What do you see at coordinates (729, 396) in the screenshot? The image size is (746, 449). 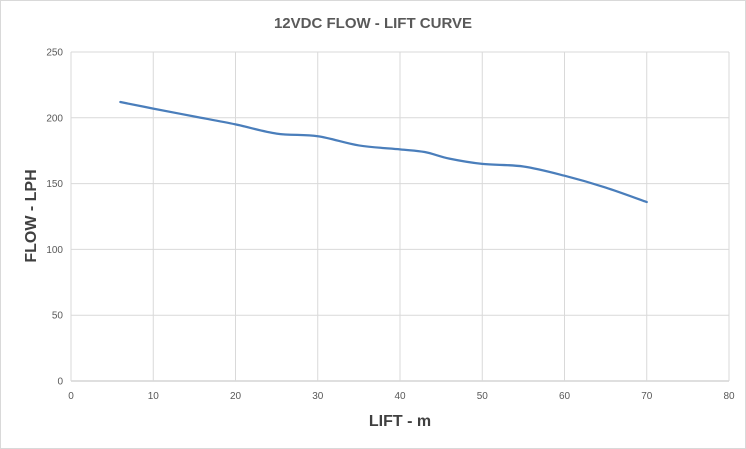 I see `x-tick-label: 80` at bounding box center [729, 396].